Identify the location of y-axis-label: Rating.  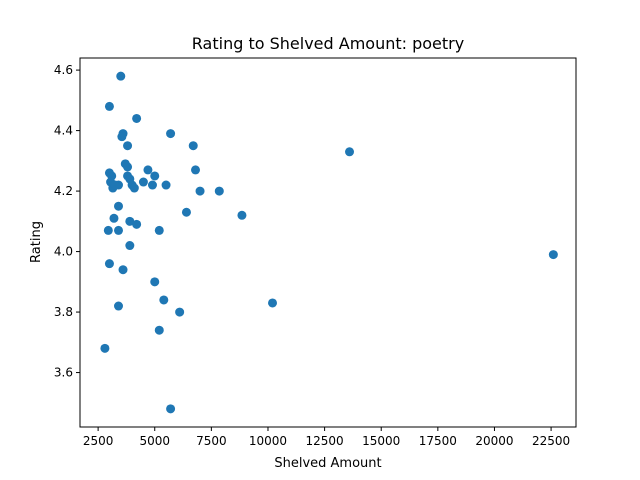
(36, 242).